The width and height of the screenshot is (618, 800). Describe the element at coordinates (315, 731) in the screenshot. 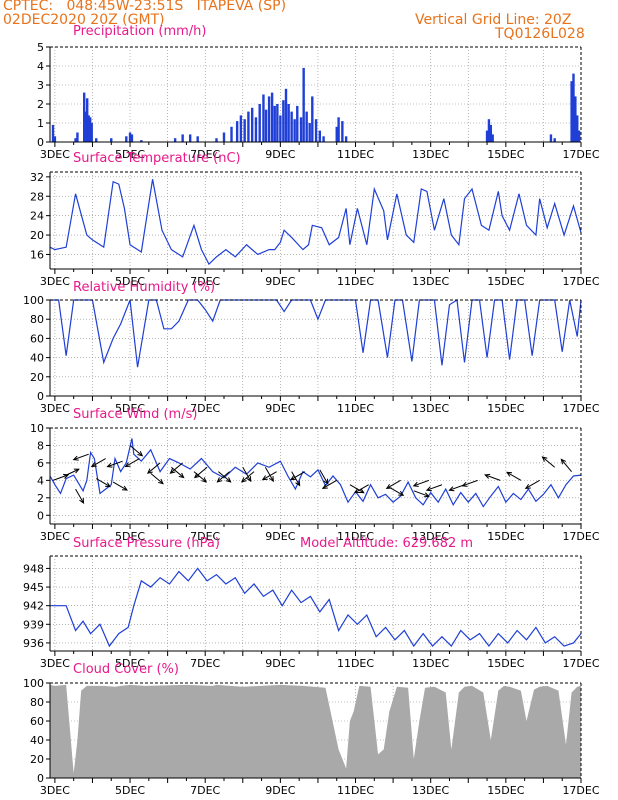

I see `cloud-cover-area` at that location.